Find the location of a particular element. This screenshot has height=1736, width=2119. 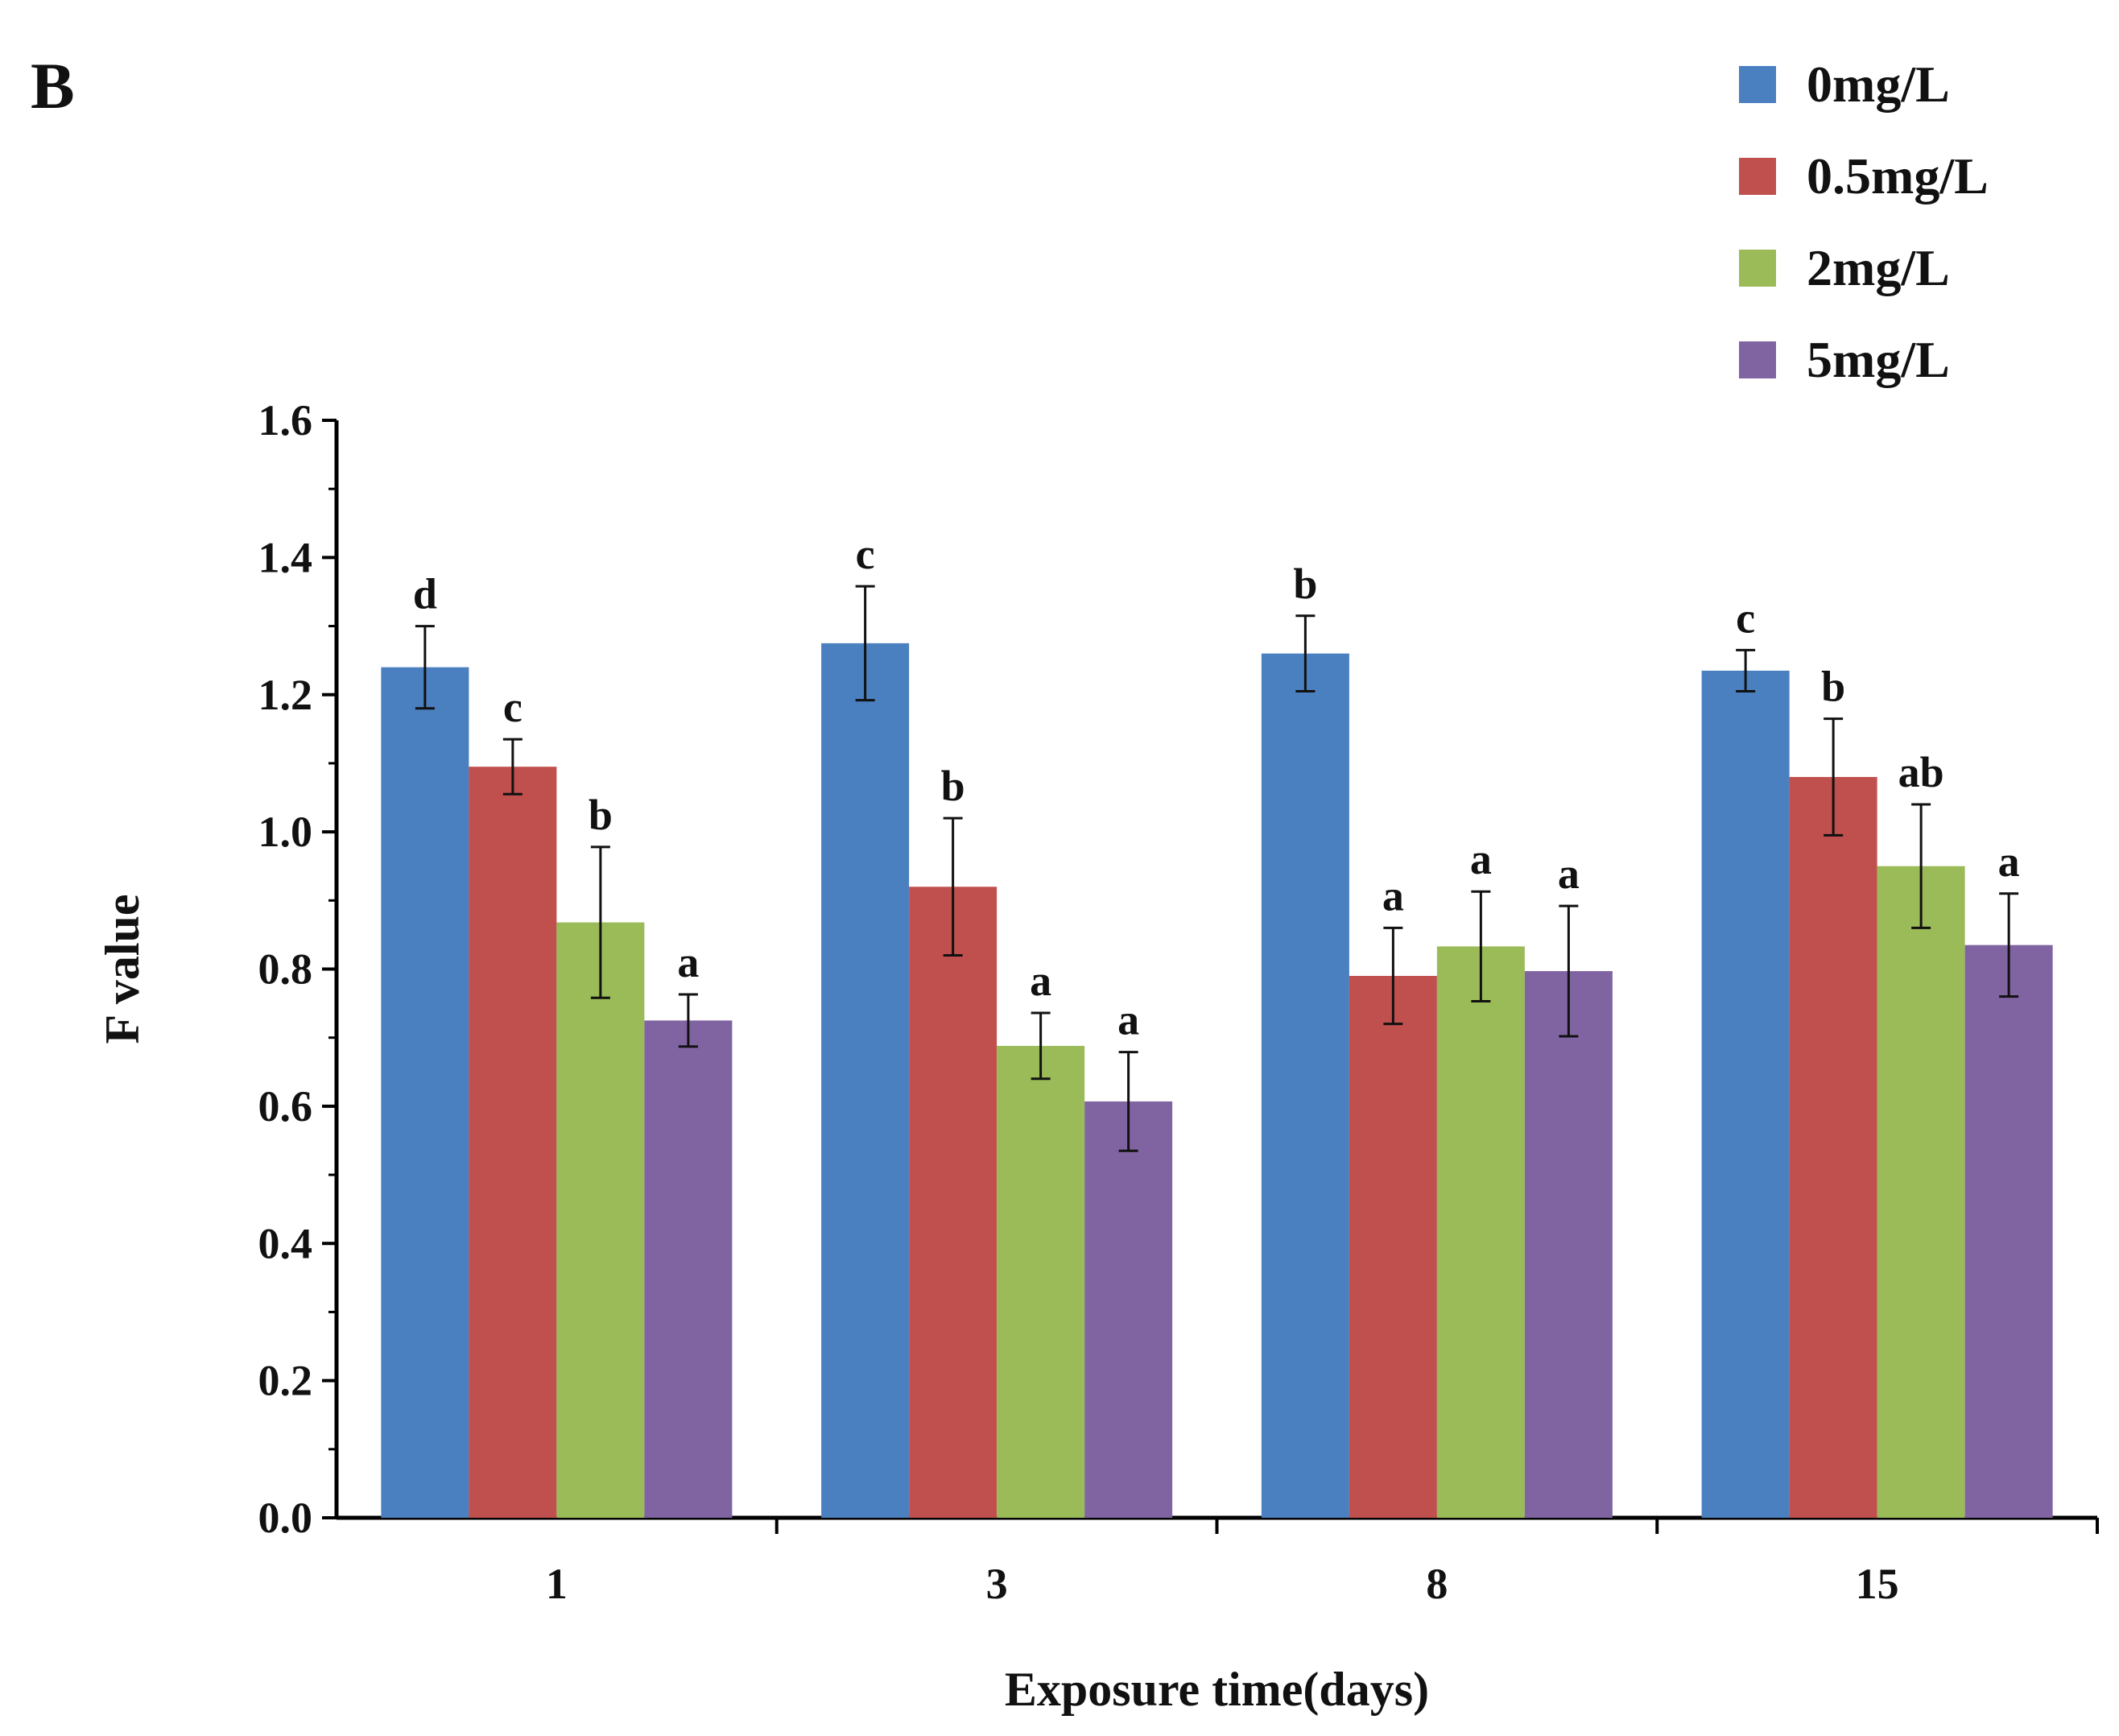

x-tick-label: 3 is located at coordinates (997, 1584).